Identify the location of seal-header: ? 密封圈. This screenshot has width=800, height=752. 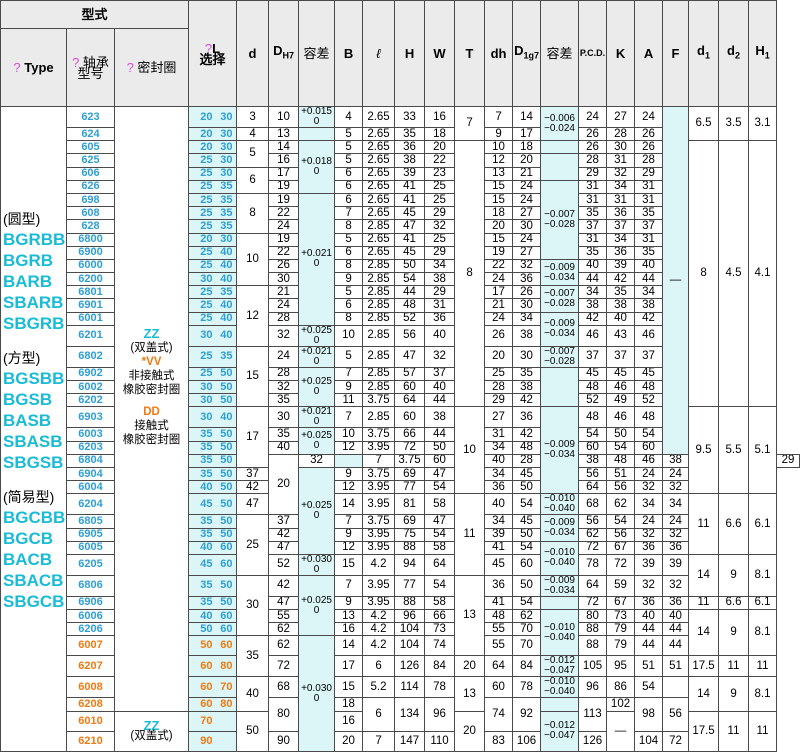
(151, 67).